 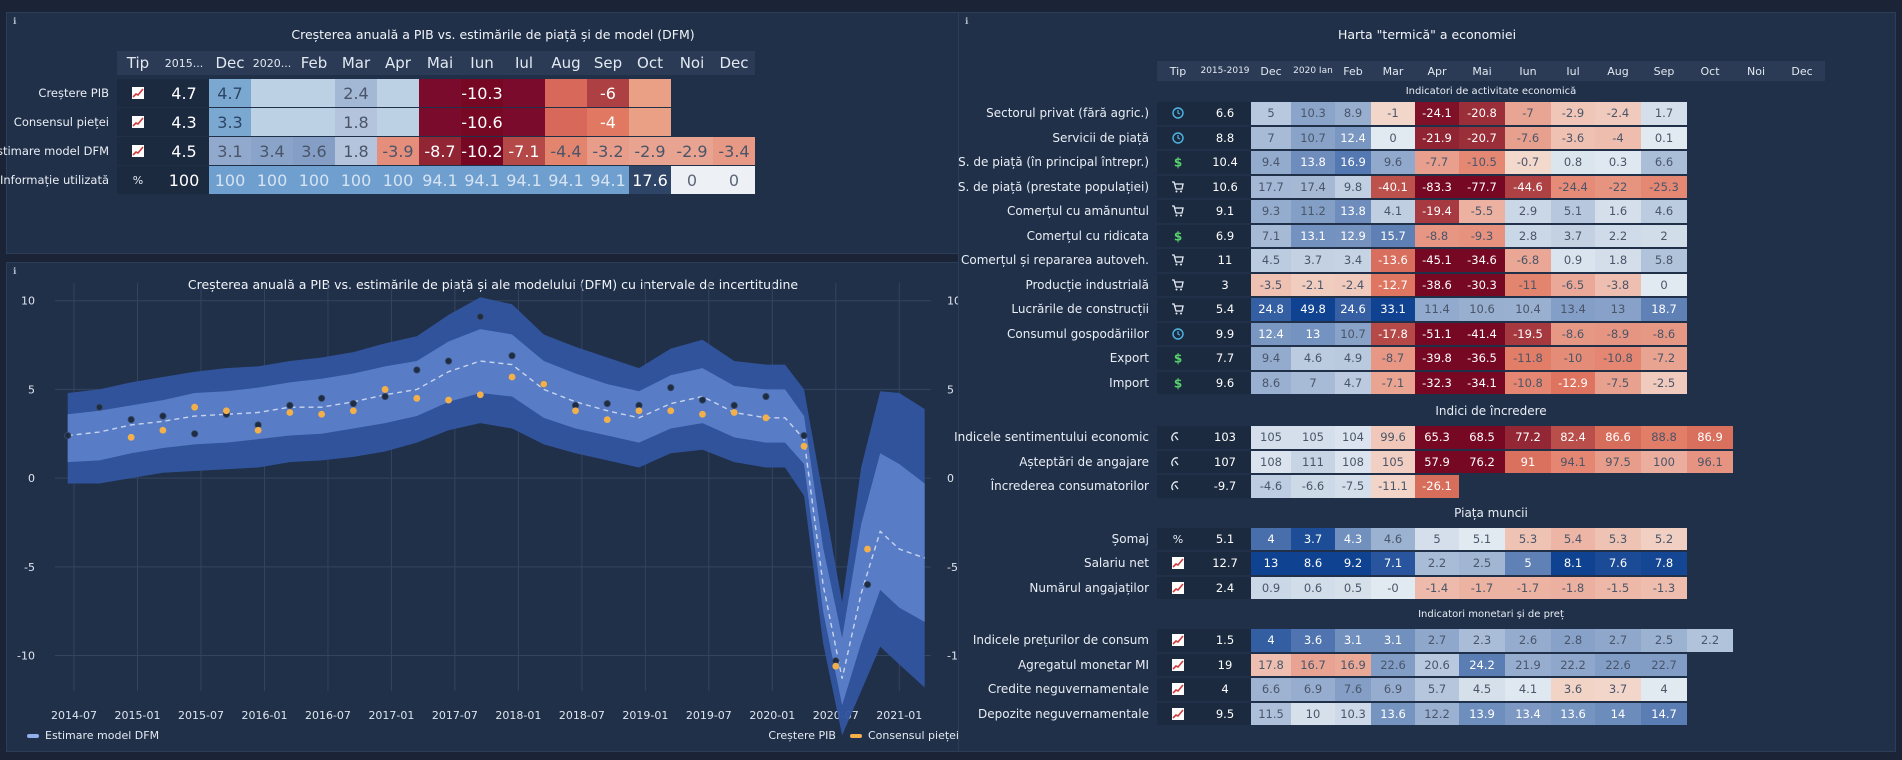 What do you see at coordinates (1313, 309) in the screenshot?
I see `heatmap-cell: 49.8` at bounding box center [1313, 309].